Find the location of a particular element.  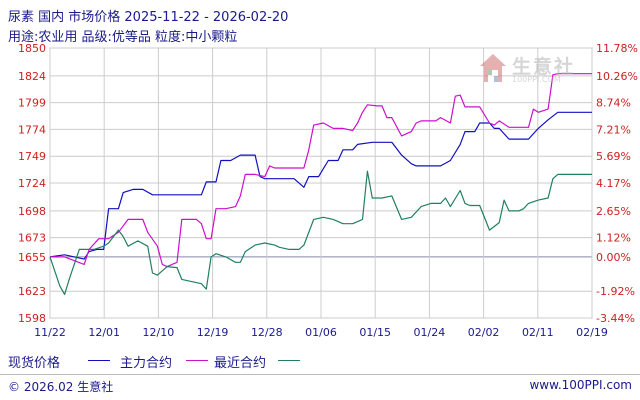

y-tick-label-left: 1724 is located at coordinates (32, 183).